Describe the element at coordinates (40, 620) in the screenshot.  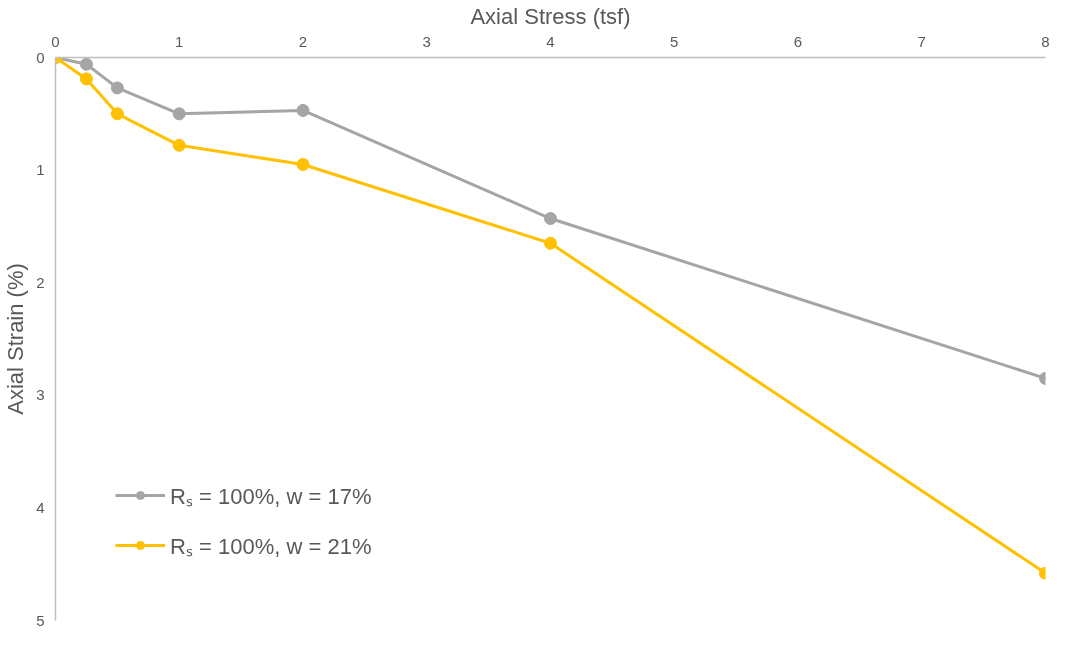
I see `y-tick-label: 5` at that location.